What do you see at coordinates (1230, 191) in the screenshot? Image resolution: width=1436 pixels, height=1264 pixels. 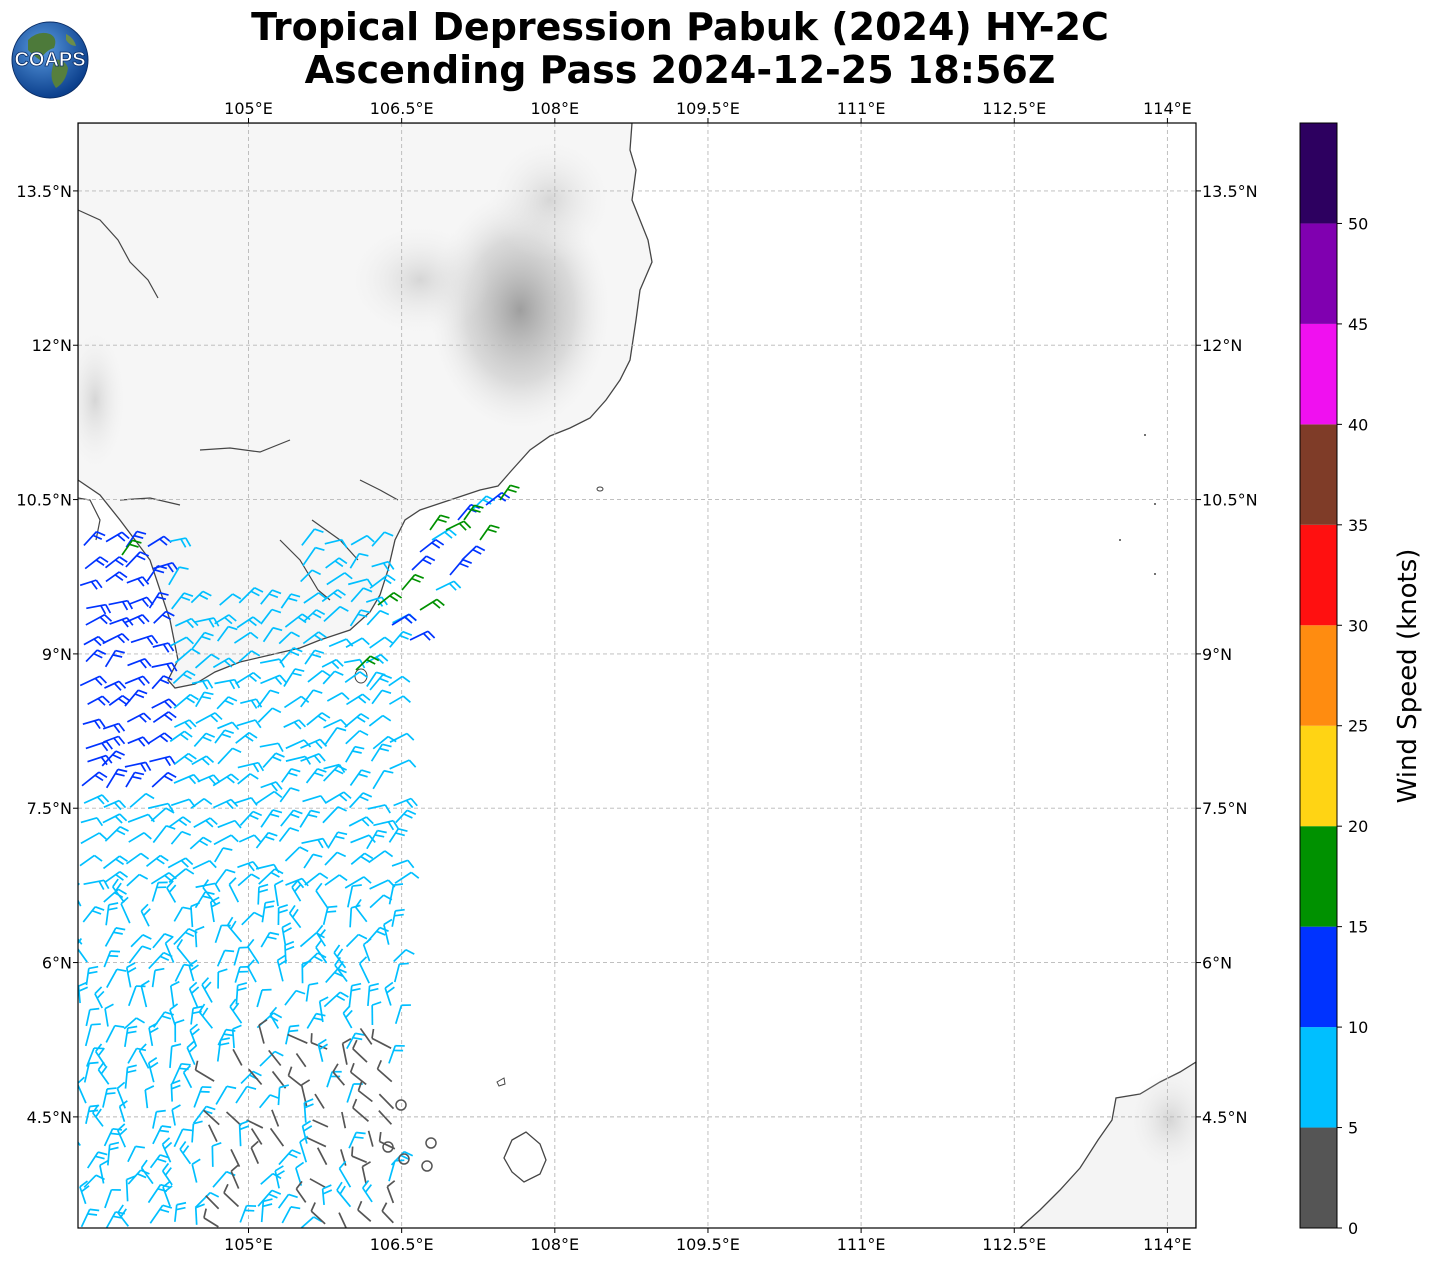 I see `lat-tick-label-right: 13.5°N` at bounding box center [1230, 191].